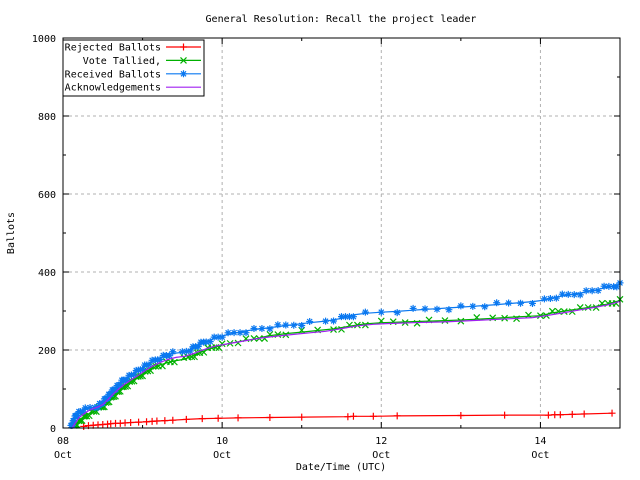 The height and width of the screenshot is (480, 640). I want to click on x-tick-label-day: 08, so click(63, 441).